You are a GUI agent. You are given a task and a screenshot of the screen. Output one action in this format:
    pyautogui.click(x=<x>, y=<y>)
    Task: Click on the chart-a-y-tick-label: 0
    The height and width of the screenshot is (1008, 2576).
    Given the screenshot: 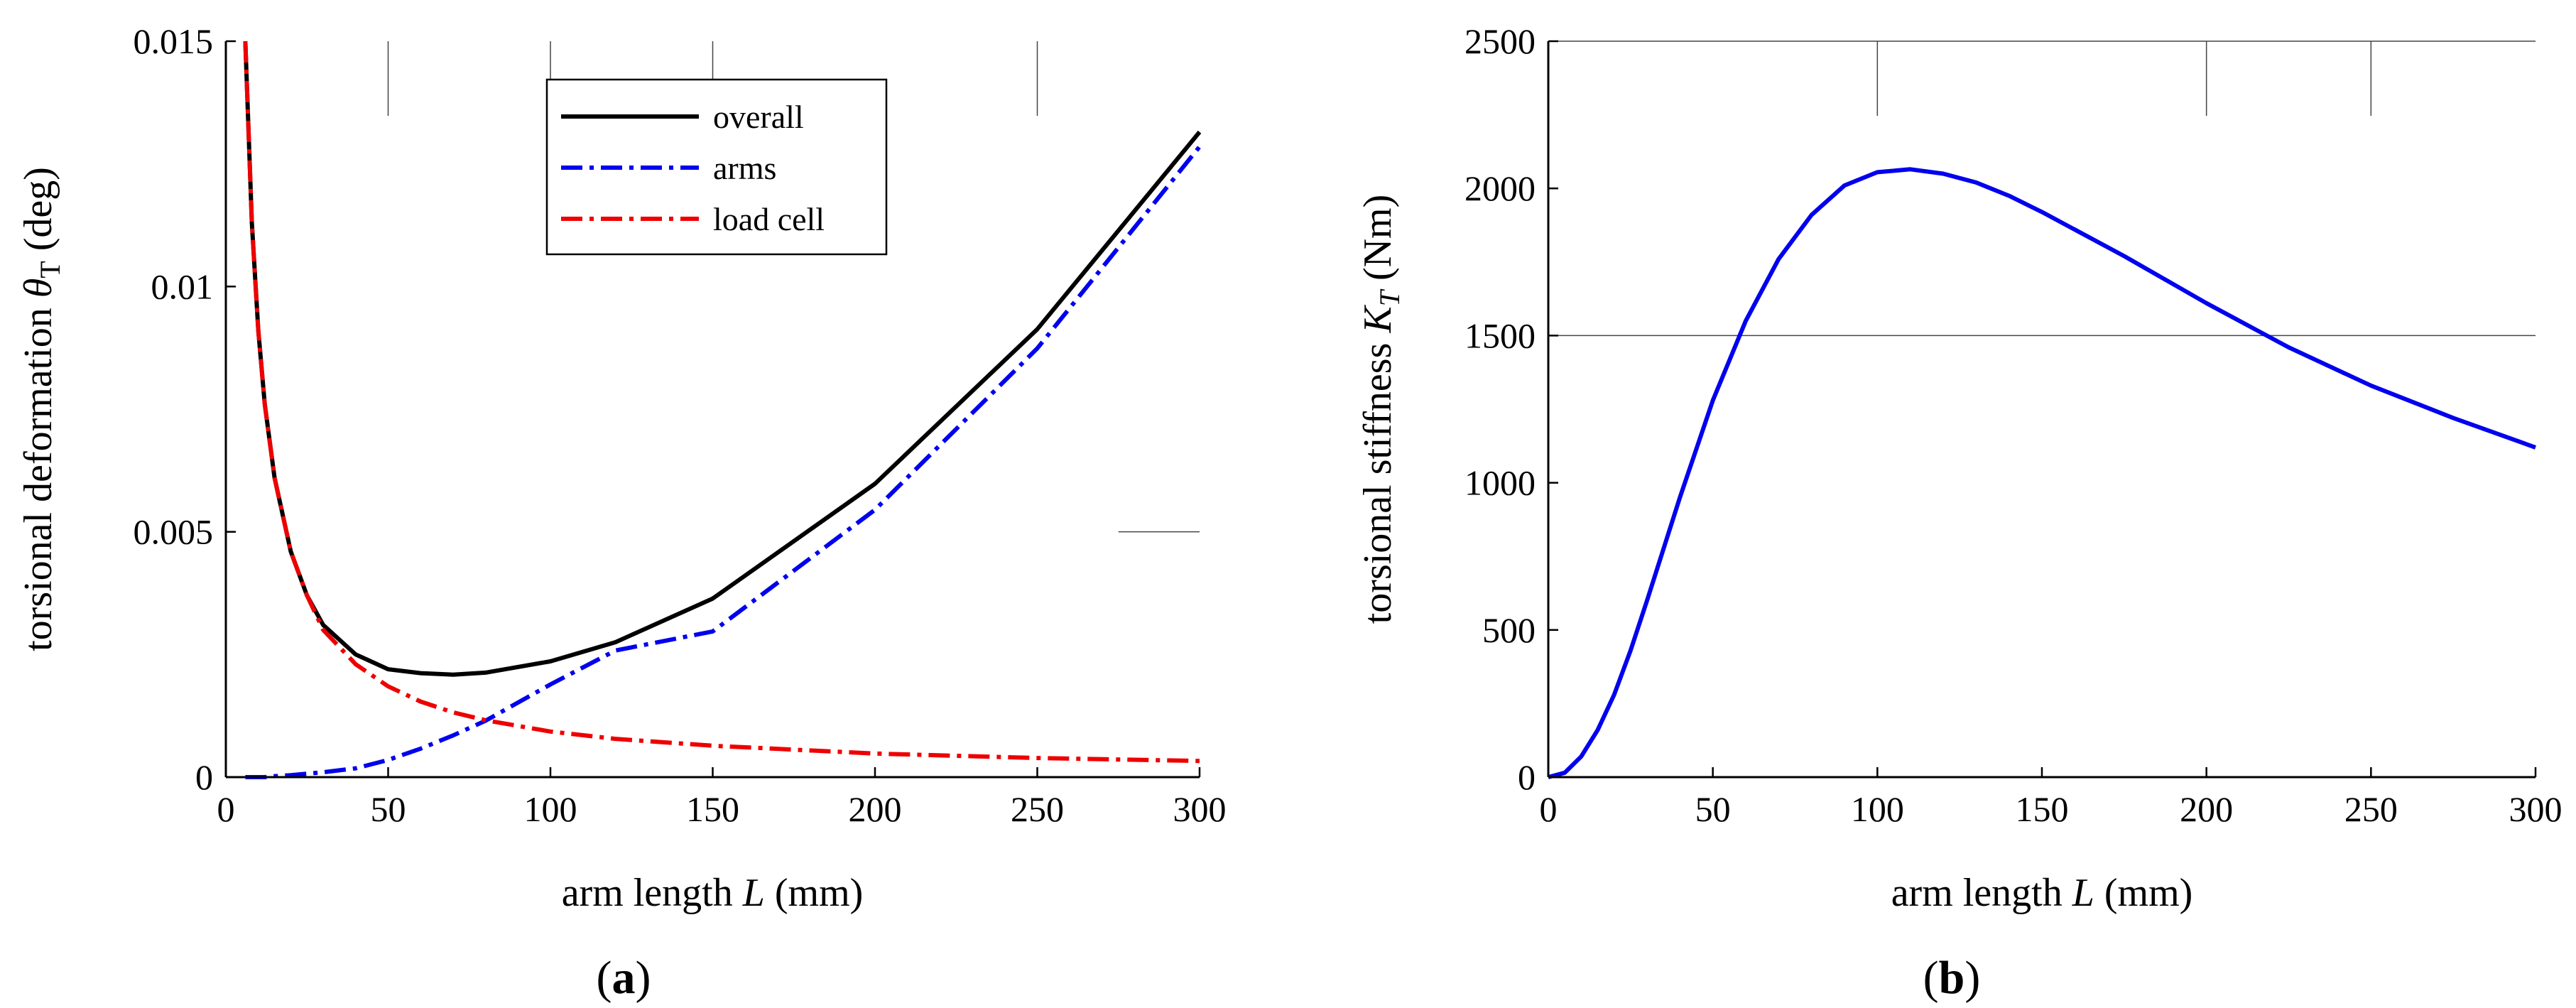 What is the action you would take?
    pyautogui.click(x=204, y=777)
    